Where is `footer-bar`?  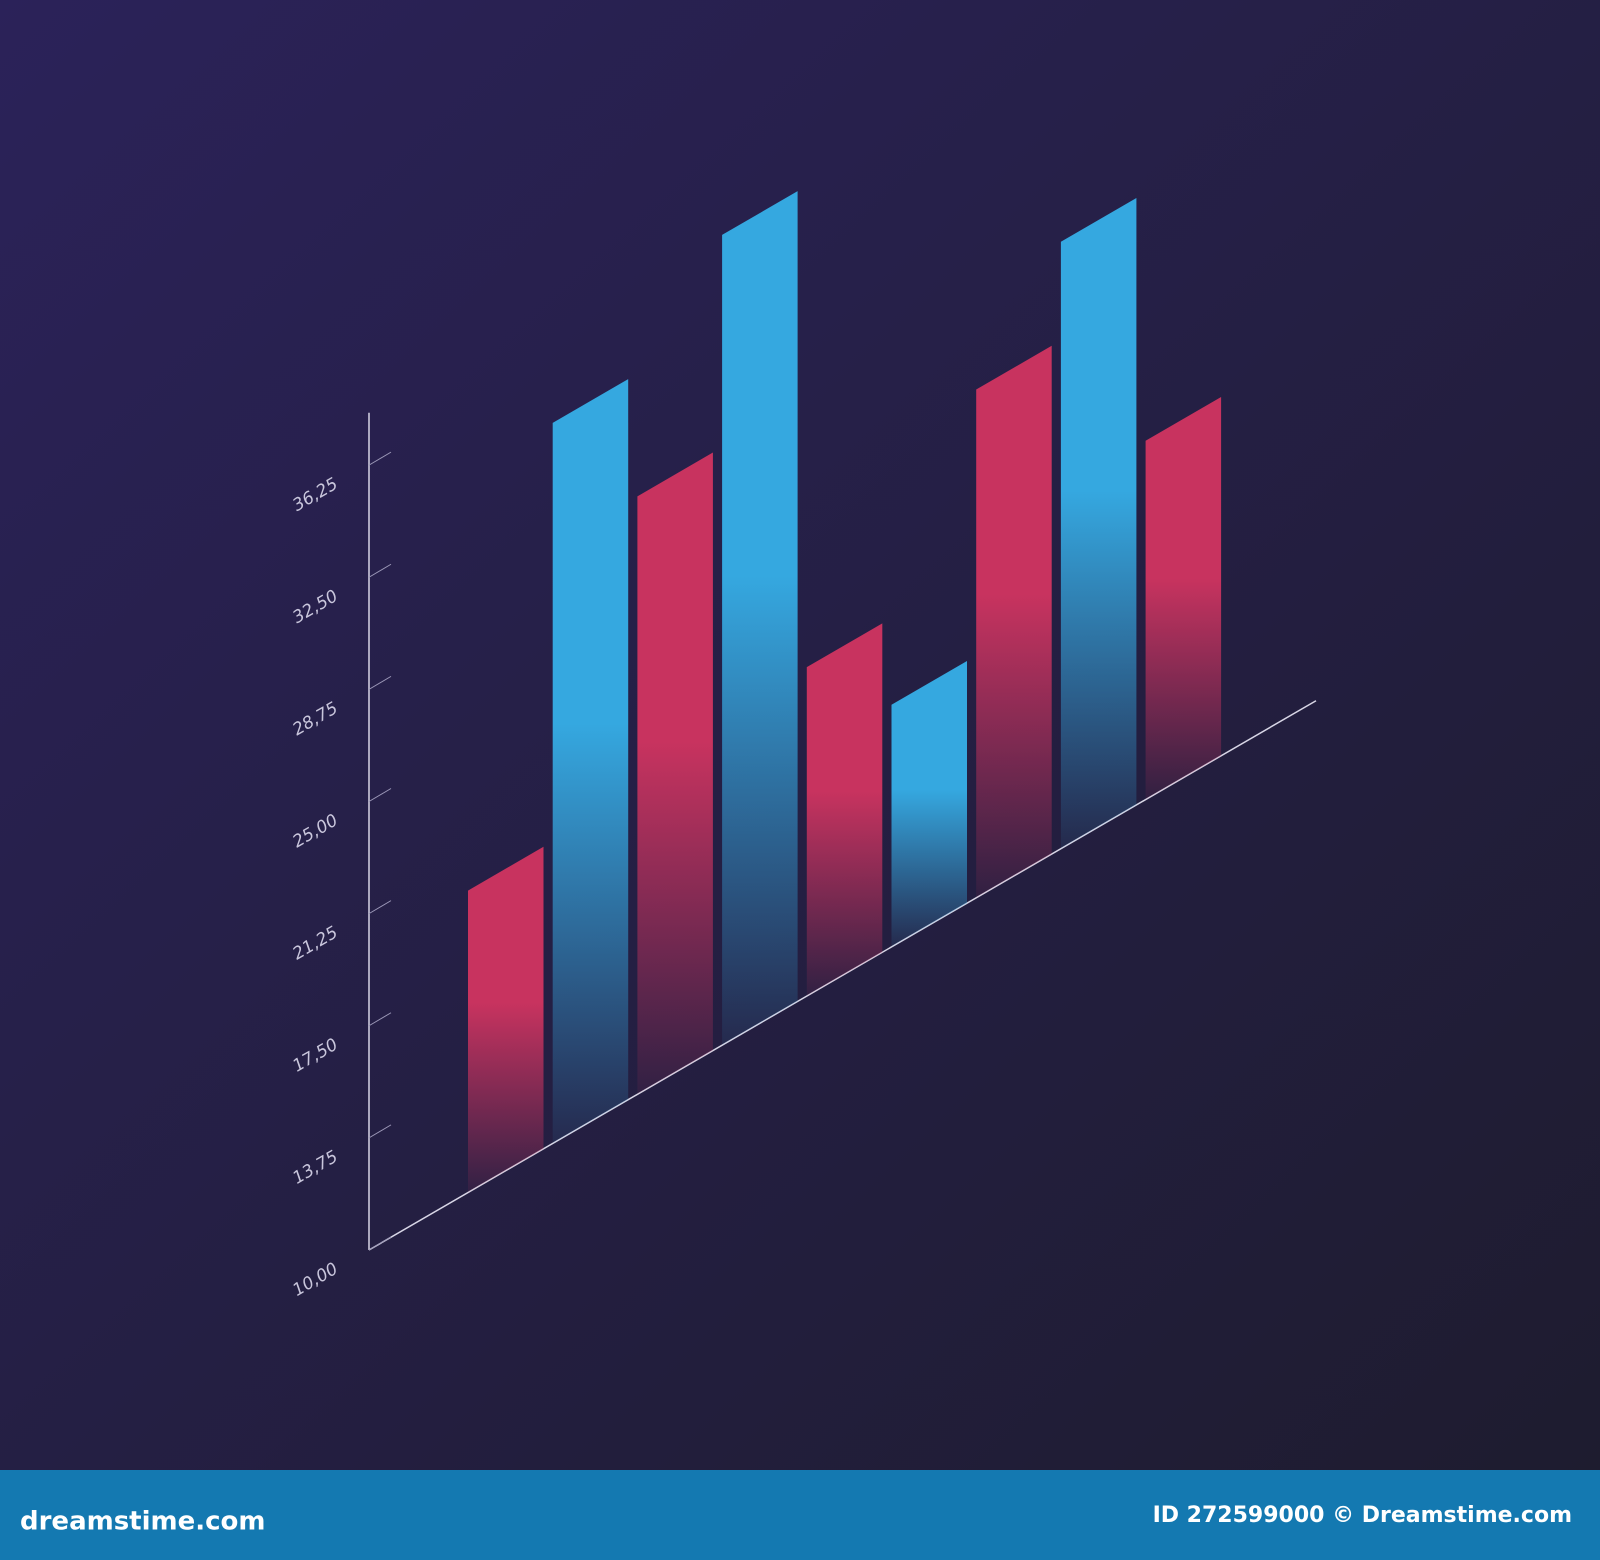 footer-bar is located at coordinates (800, 1515).